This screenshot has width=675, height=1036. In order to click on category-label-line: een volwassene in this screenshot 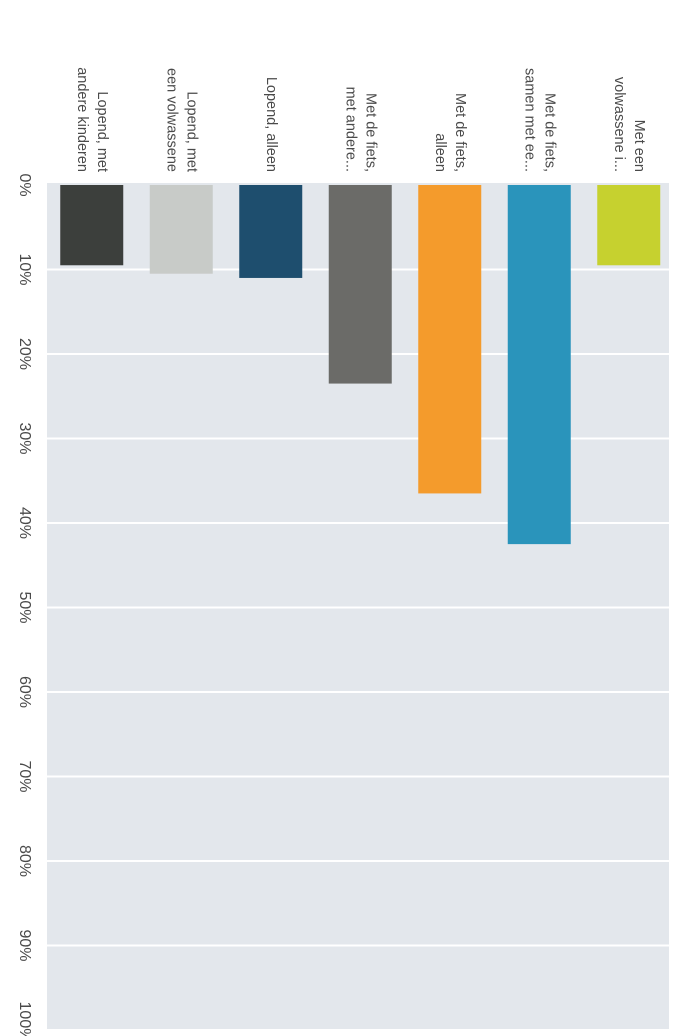, I will do `click(171, 120)`.